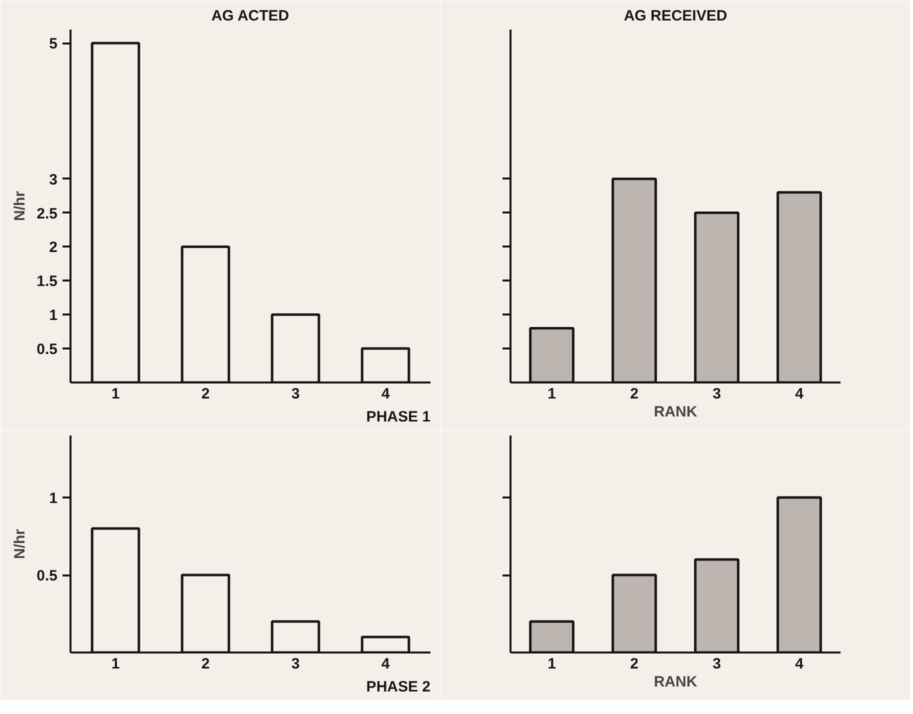 The width and height of the screenshot is (913, 714). What do you see at coordinates (53, 247) in the screenshot?
I see `y-tick-label: 2` at bounding box center [53, 247].